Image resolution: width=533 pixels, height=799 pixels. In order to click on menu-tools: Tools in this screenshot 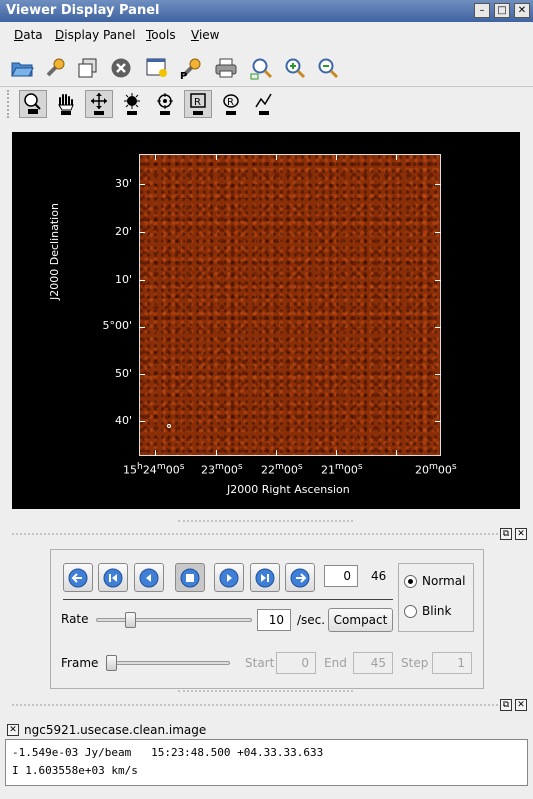, I will do `click(161, 35)`.